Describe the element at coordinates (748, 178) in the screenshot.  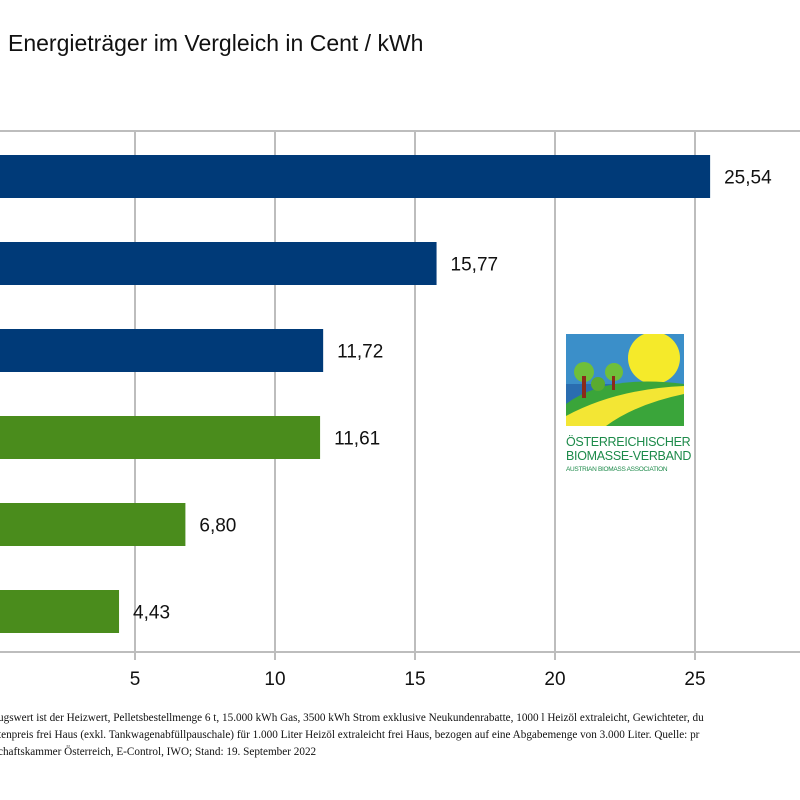
I see `data-label: 25,54` at that location.